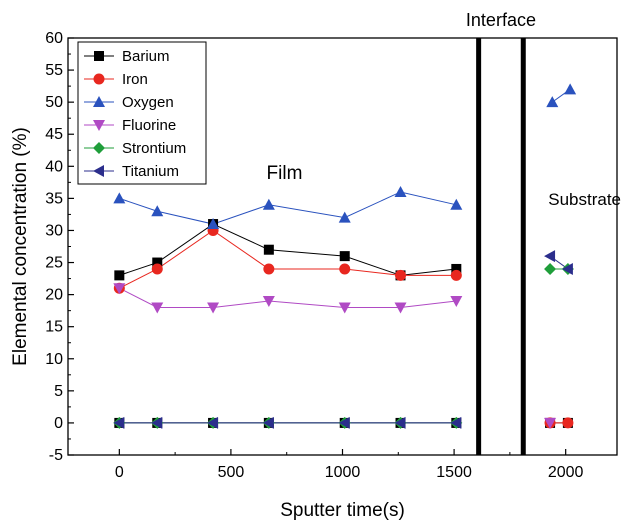 Image resolution: width=629 pixels, height=523 pixels. Describe the element at coordinates (231, 472) in the screenshot. I see `x-tick-label: 500` at that location.